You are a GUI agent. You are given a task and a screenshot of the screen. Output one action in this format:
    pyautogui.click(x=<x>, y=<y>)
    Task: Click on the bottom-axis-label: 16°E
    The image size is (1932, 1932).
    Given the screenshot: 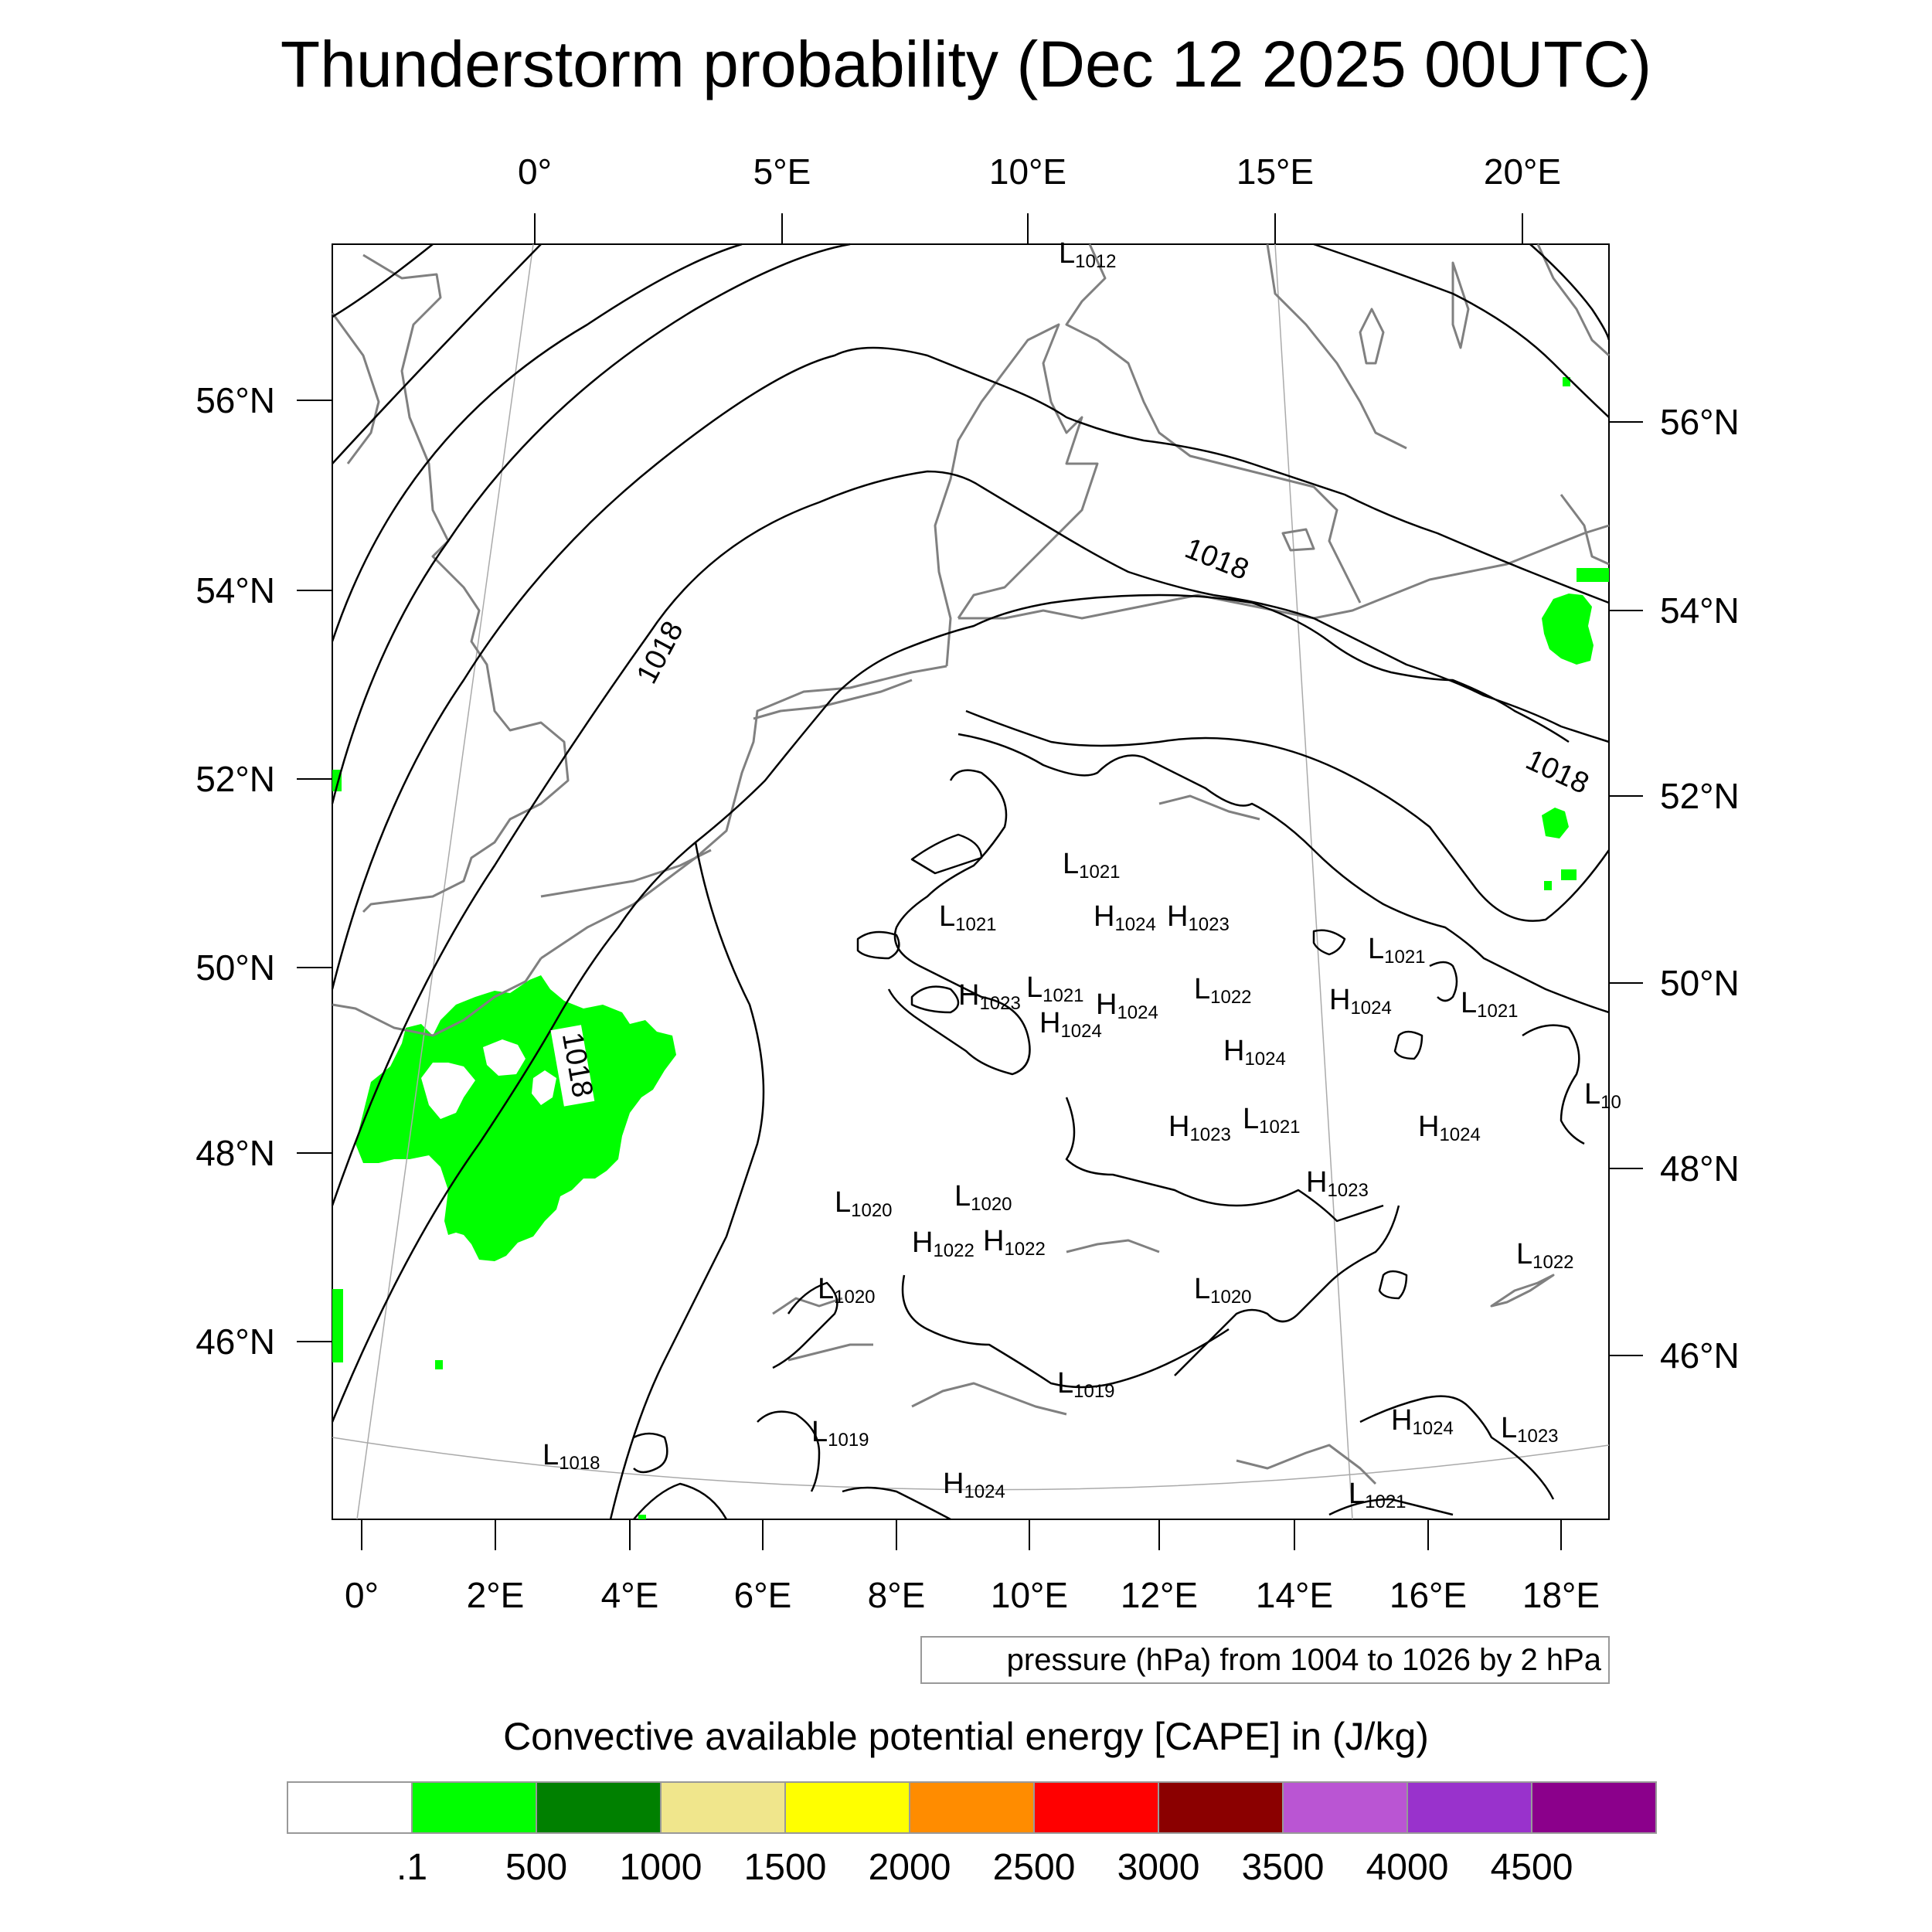 What is the action you would take?
    pyautogui.click(x=1428, y=1595)
    